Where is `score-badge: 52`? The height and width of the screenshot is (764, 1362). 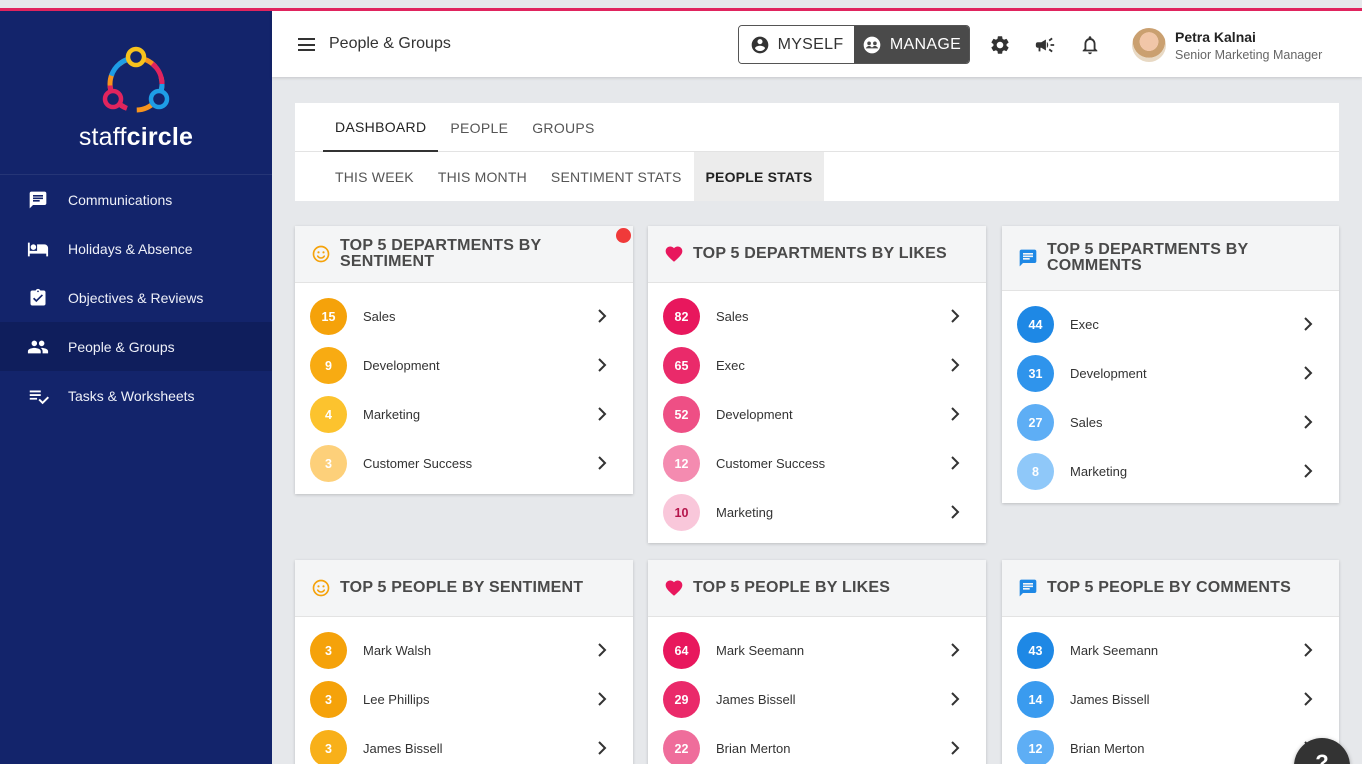
score-badge: 52 is located at coordinates (681, 414).